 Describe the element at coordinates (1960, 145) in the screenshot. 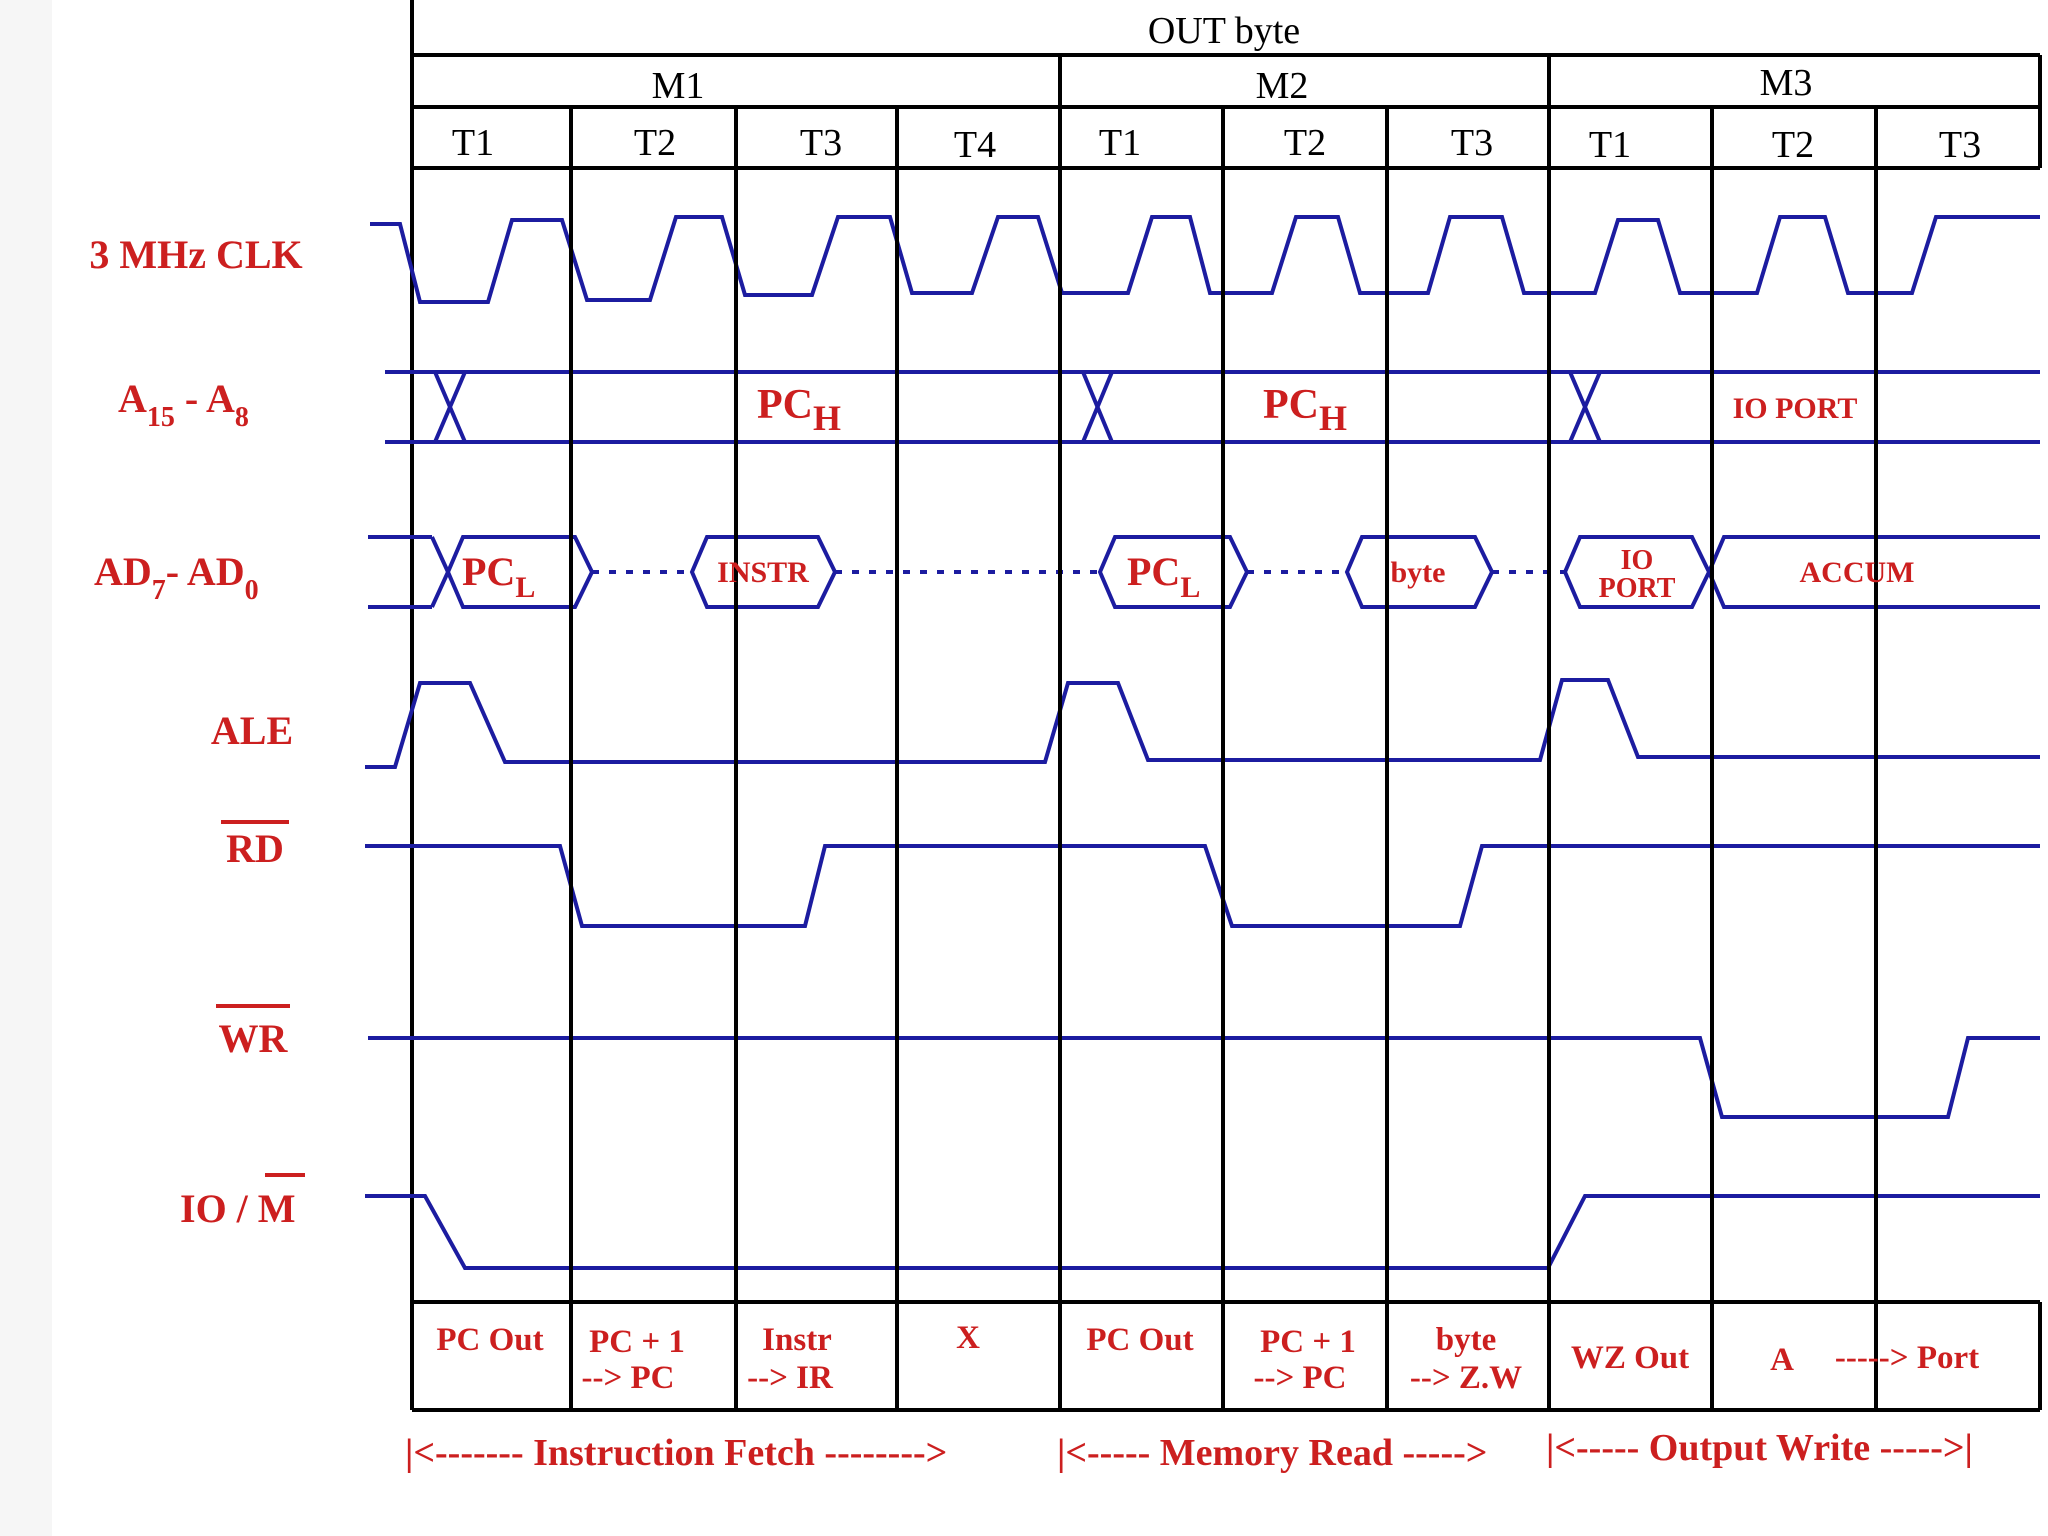

I see `m3-t3-label: T3` at that location.